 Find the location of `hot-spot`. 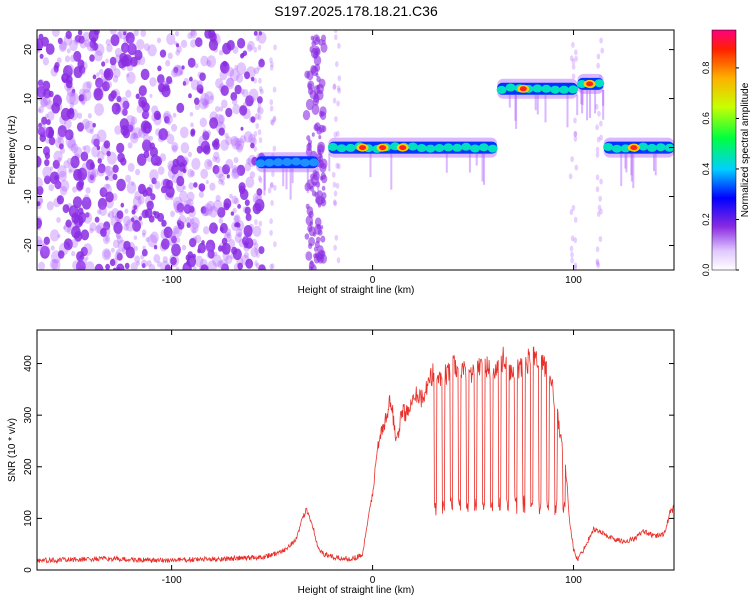

hot-spot is located at coordinates (403, 148).